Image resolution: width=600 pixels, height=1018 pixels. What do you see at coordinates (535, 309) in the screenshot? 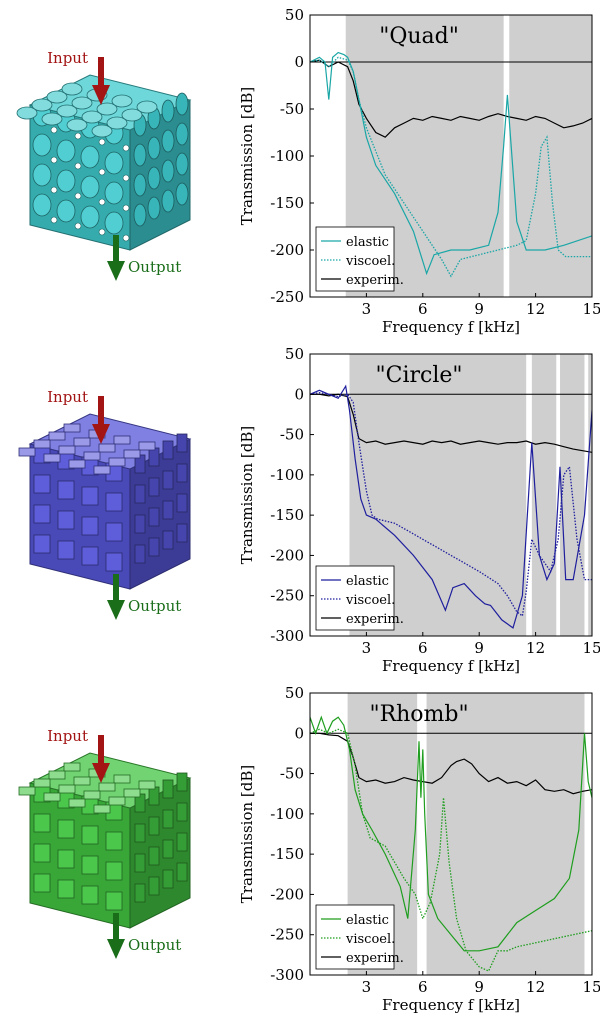
I see `x-tick-label: 12` at bounding box center [535, 309].